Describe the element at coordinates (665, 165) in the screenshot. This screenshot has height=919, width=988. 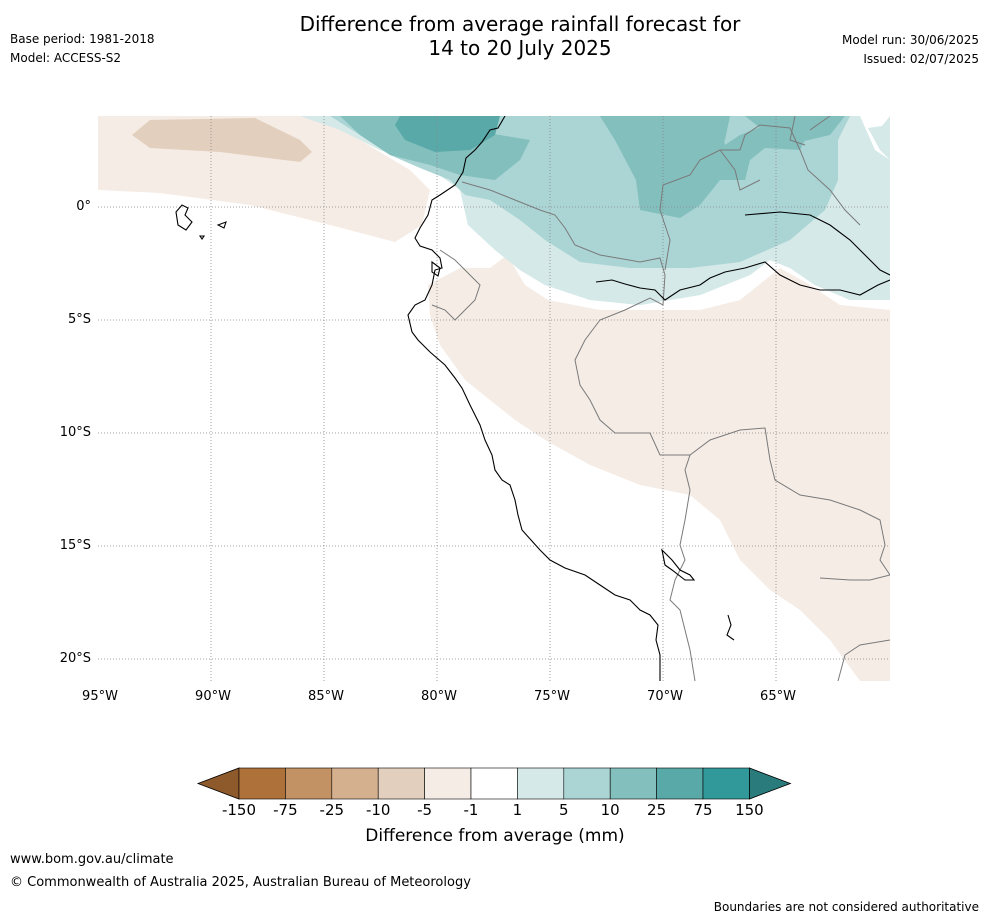
I see `wet-area-heavy-east` at that location.